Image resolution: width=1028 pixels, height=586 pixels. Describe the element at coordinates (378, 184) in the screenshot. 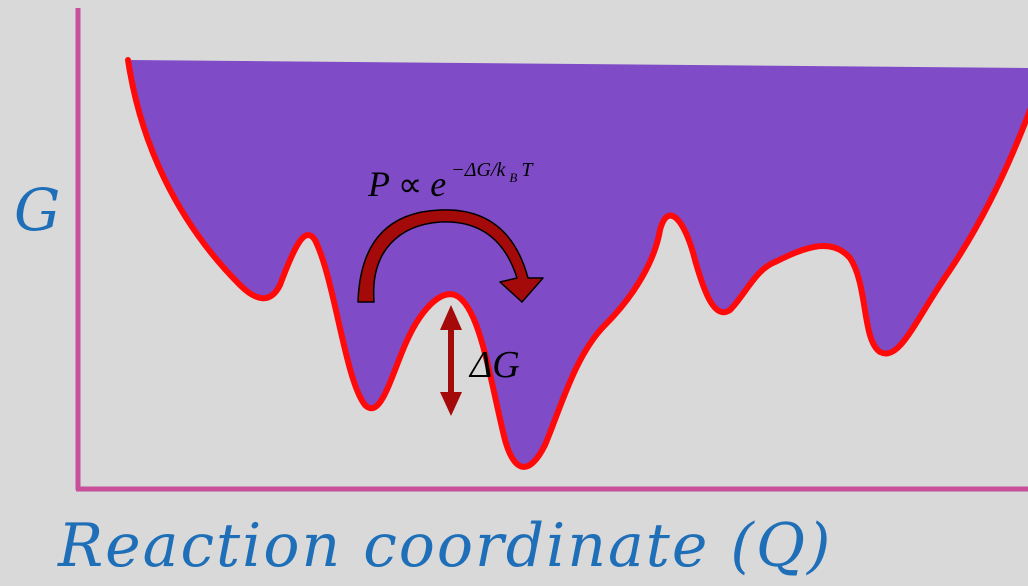

I see `formula-lhs: P` at that location.